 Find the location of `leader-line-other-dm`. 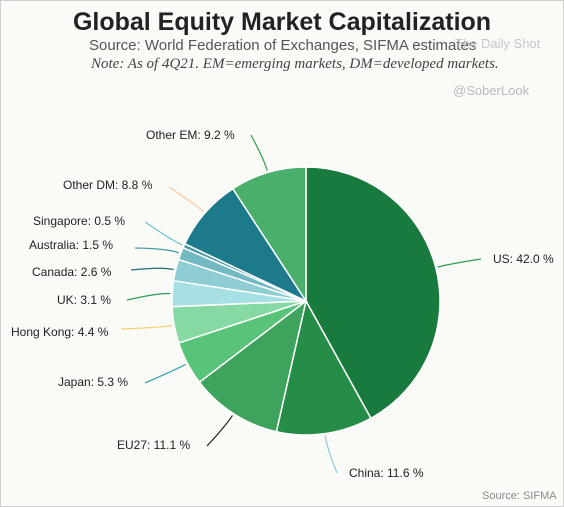

leader-line-other-dm is located at coordinates (186, 199).